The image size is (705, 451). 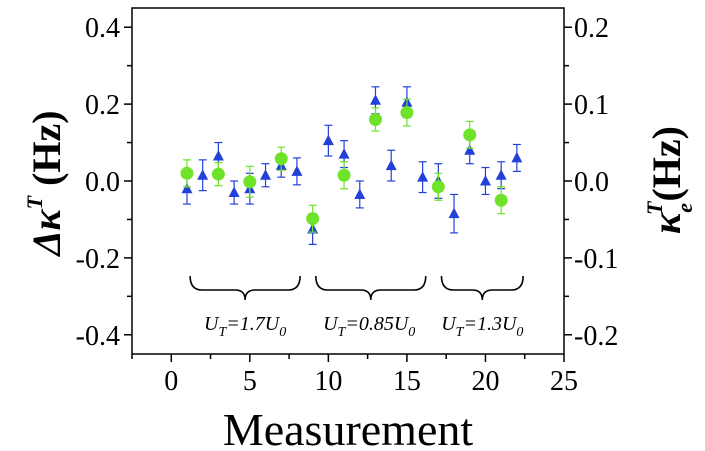 I want to click on svg-text: κeT(Hz), so click(x=669, y=180).